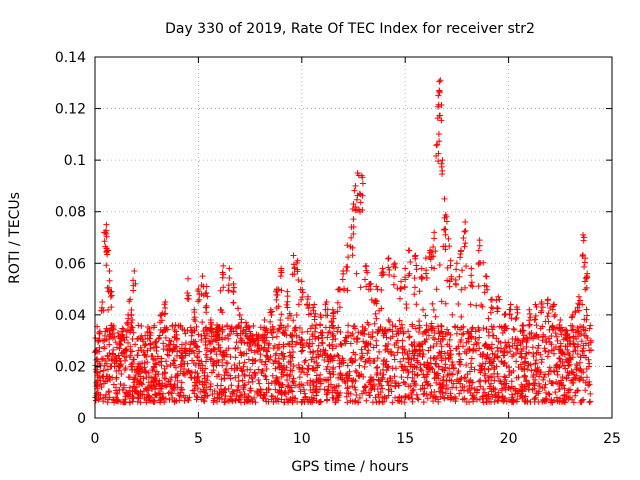  Describe the element at coordinates (612, 439) in the screenshot. I see `x-tick-label: 25` at that location.